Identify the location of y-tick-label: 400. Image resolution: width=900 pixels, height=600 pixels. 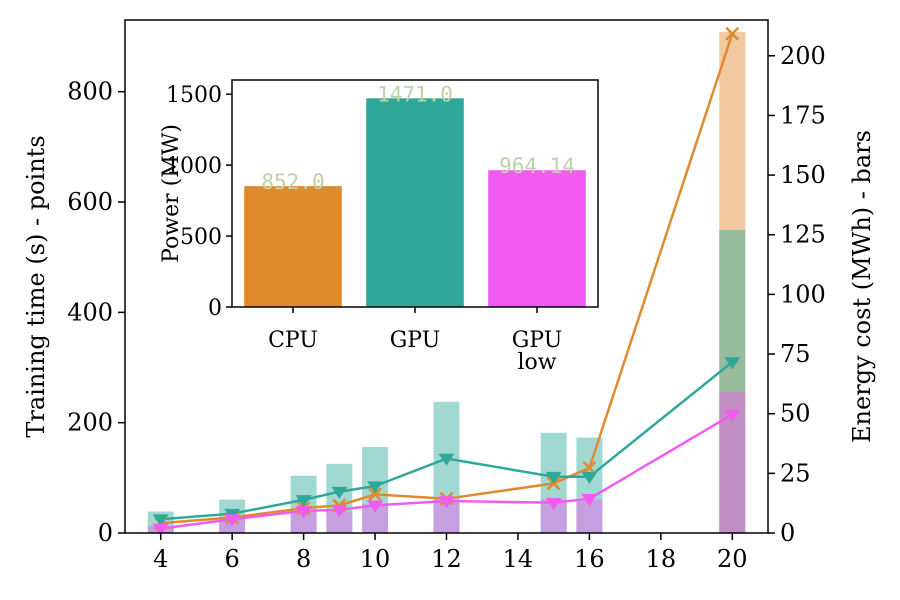
(90, 312).